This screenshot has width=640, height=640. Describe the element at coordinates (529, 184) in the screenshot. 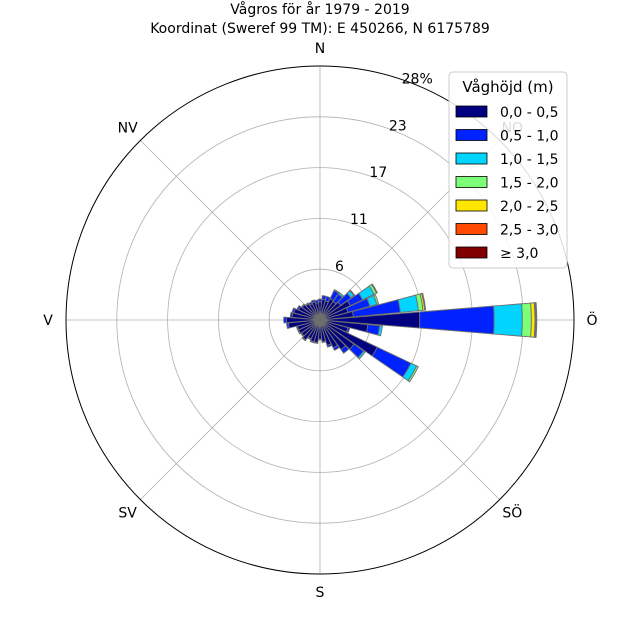

I see `legend-label-3: 1,5 - 2,0` at that location.